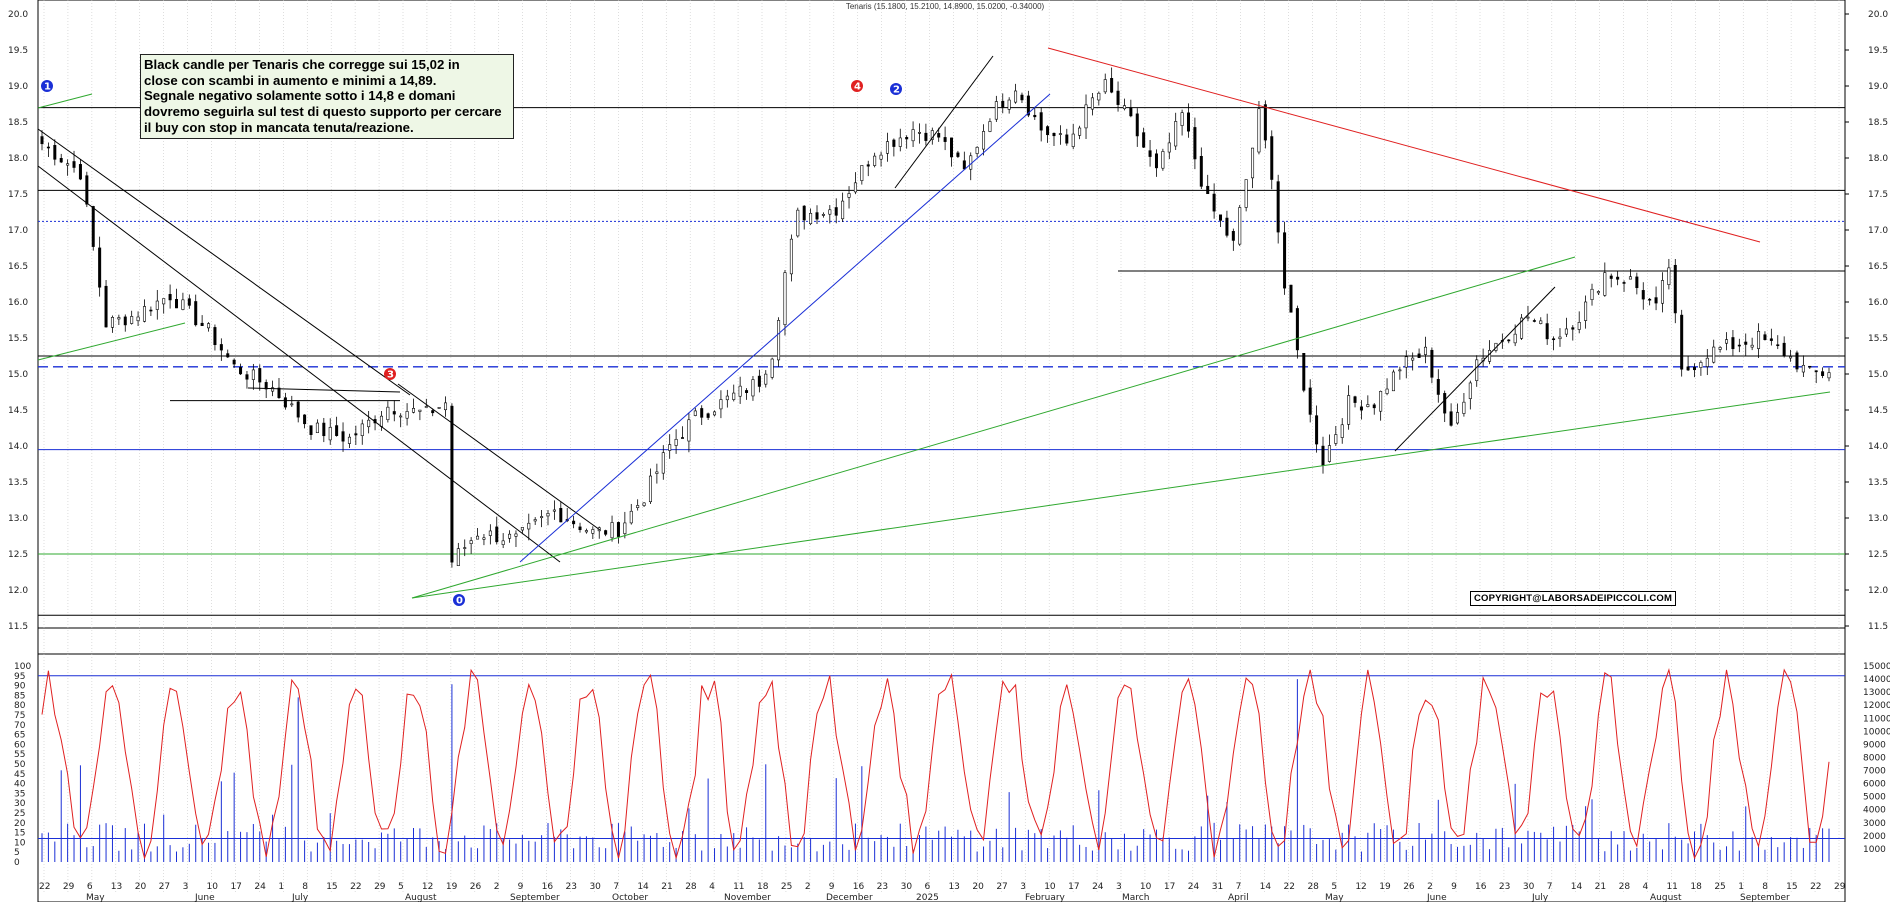  I want to click on x-day-label: 22, so click(1289, 887).